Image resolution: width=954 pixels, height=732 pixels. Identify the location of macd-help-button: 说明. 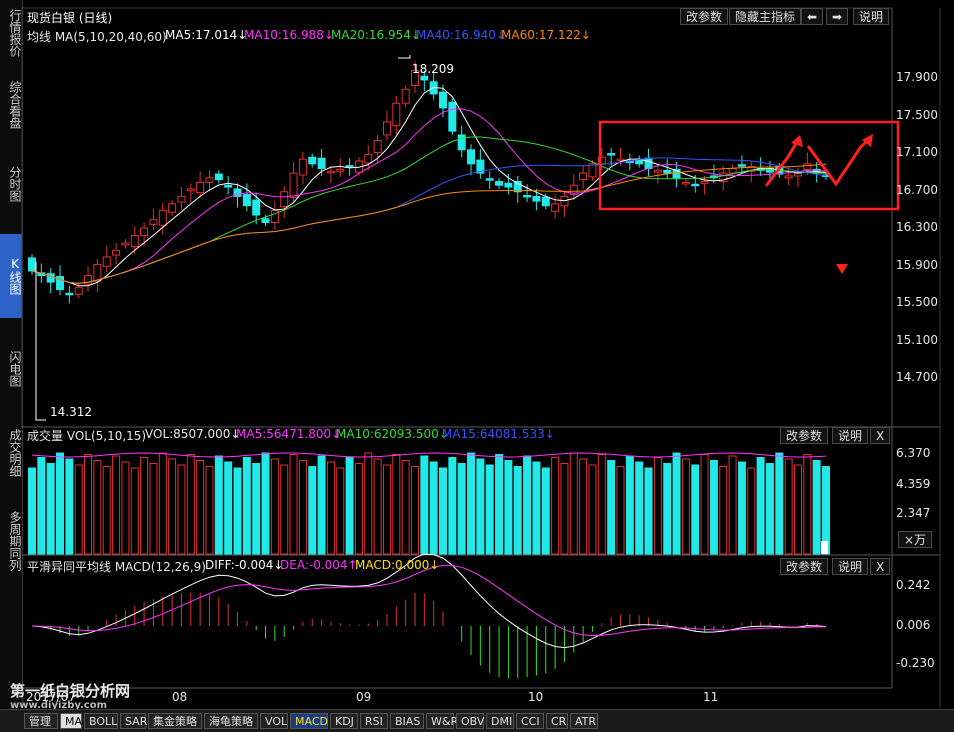
(850, 566).